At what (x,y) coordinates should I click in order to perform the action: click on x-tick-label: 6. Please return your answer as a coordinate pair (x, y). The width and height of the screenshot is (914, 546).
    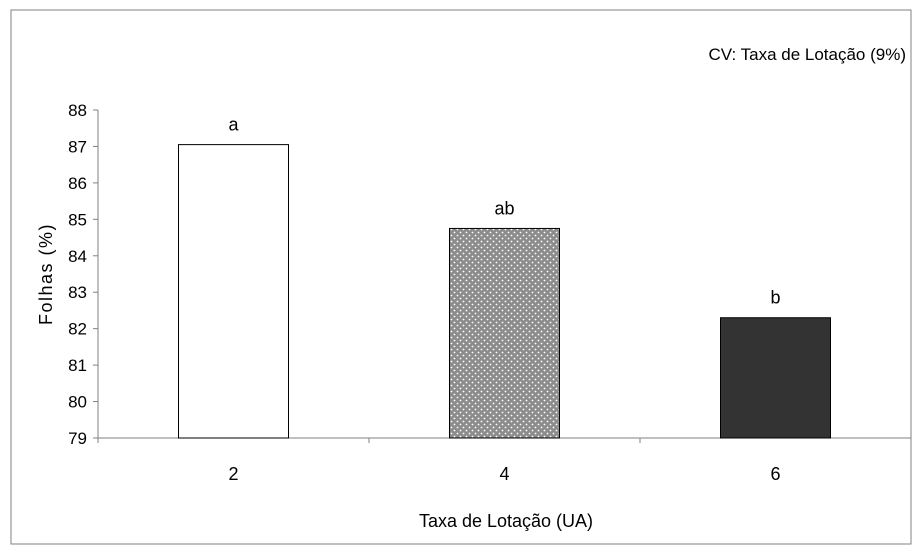
    Looking at the image, I should click on (775, 474).